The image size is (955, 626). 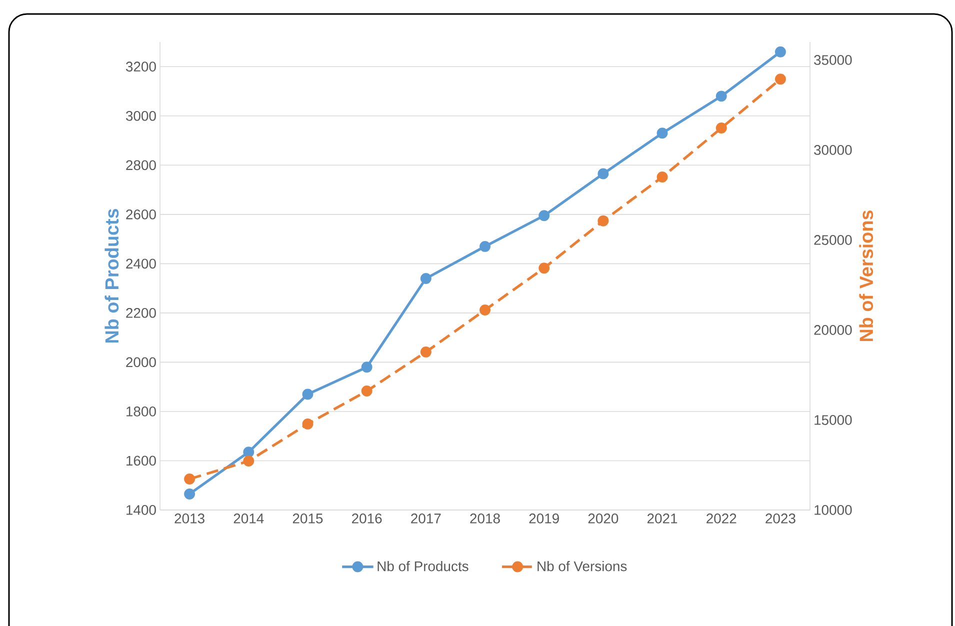 What do you see at coordinates (833, 150) in the screenshot?
I see `y2-tick-label: 30000` at bounding box center [833, 150].